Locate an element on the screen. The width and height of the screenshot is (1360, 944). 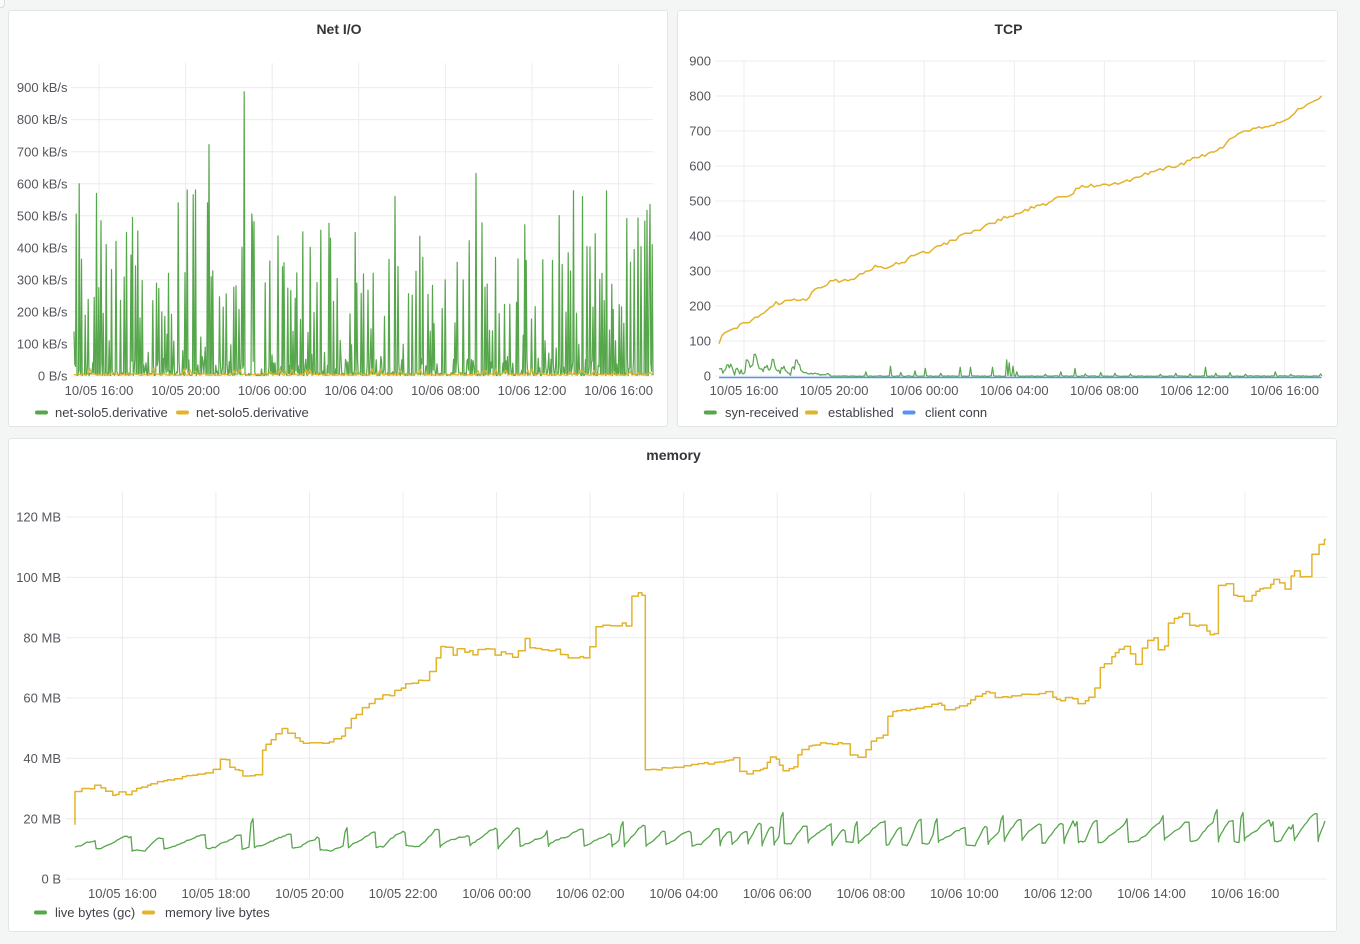
svg-text: 700 kB/s is located at coordinates (42, 151).